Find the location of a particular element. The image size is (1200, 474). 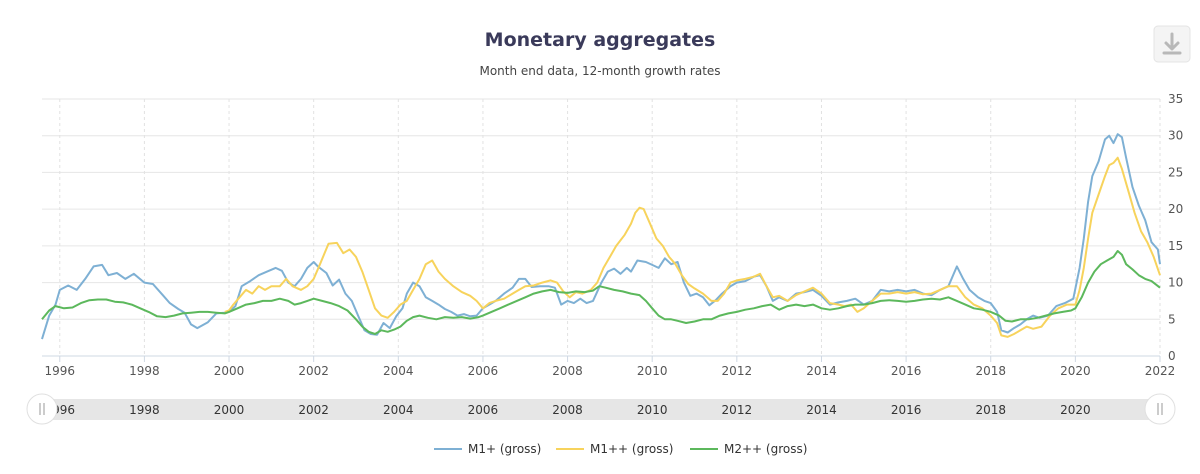

x-tick-label: 1996 is located at coordinates (59, 371).